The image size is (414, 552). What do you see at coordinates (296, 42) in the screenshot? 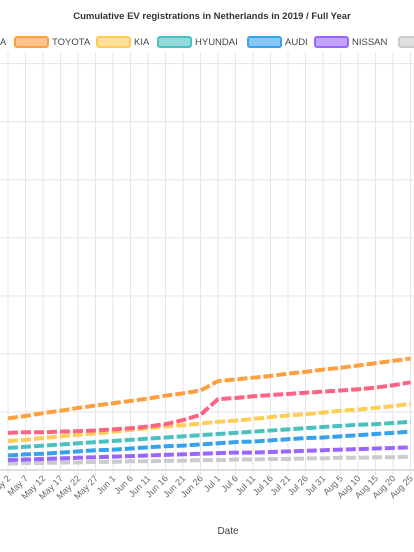
I see `legend-label: AUDI` at bounding box center [296, 42].